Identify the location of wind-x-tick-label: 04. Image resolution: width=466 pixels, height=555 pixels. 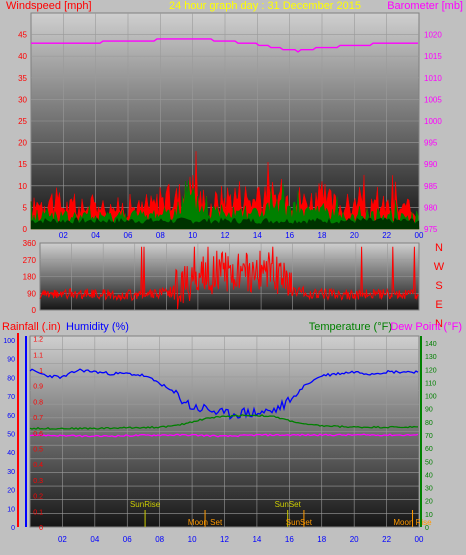
(95, 235).